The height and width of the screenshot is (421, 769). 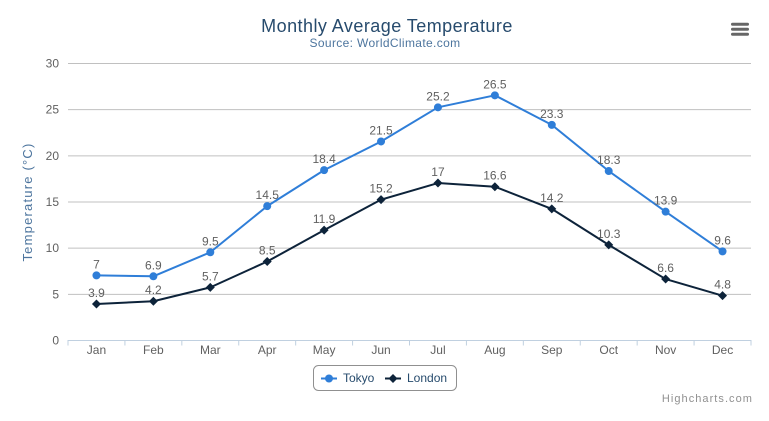 What do you see at coordinates (359, 378) in the screenshot?
I see `svg-text: Tokyo` at bounding box center [359, 378].